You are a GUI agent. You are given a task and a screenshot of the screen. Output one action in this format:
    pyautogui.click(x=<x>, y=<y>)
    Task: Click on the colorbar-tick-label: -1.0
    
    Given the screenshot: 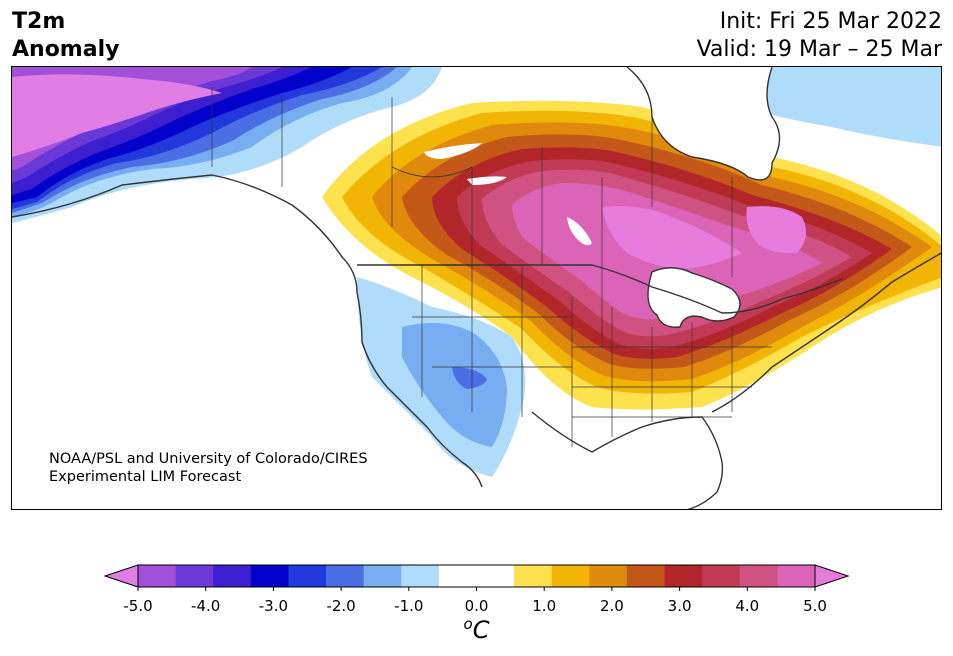 What is the action you would take?
    pyautogui.click(x=408, y=606)
    